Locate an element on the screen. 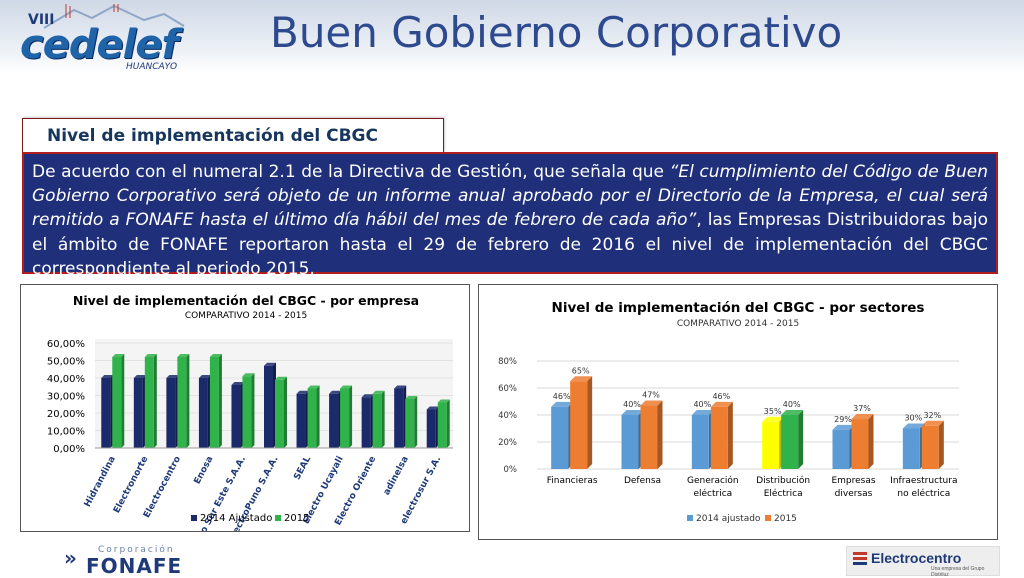 The width and height of the screenshot is (1024, 578). x-tick-label: no eléctrica is located at coordinates (923, 493).